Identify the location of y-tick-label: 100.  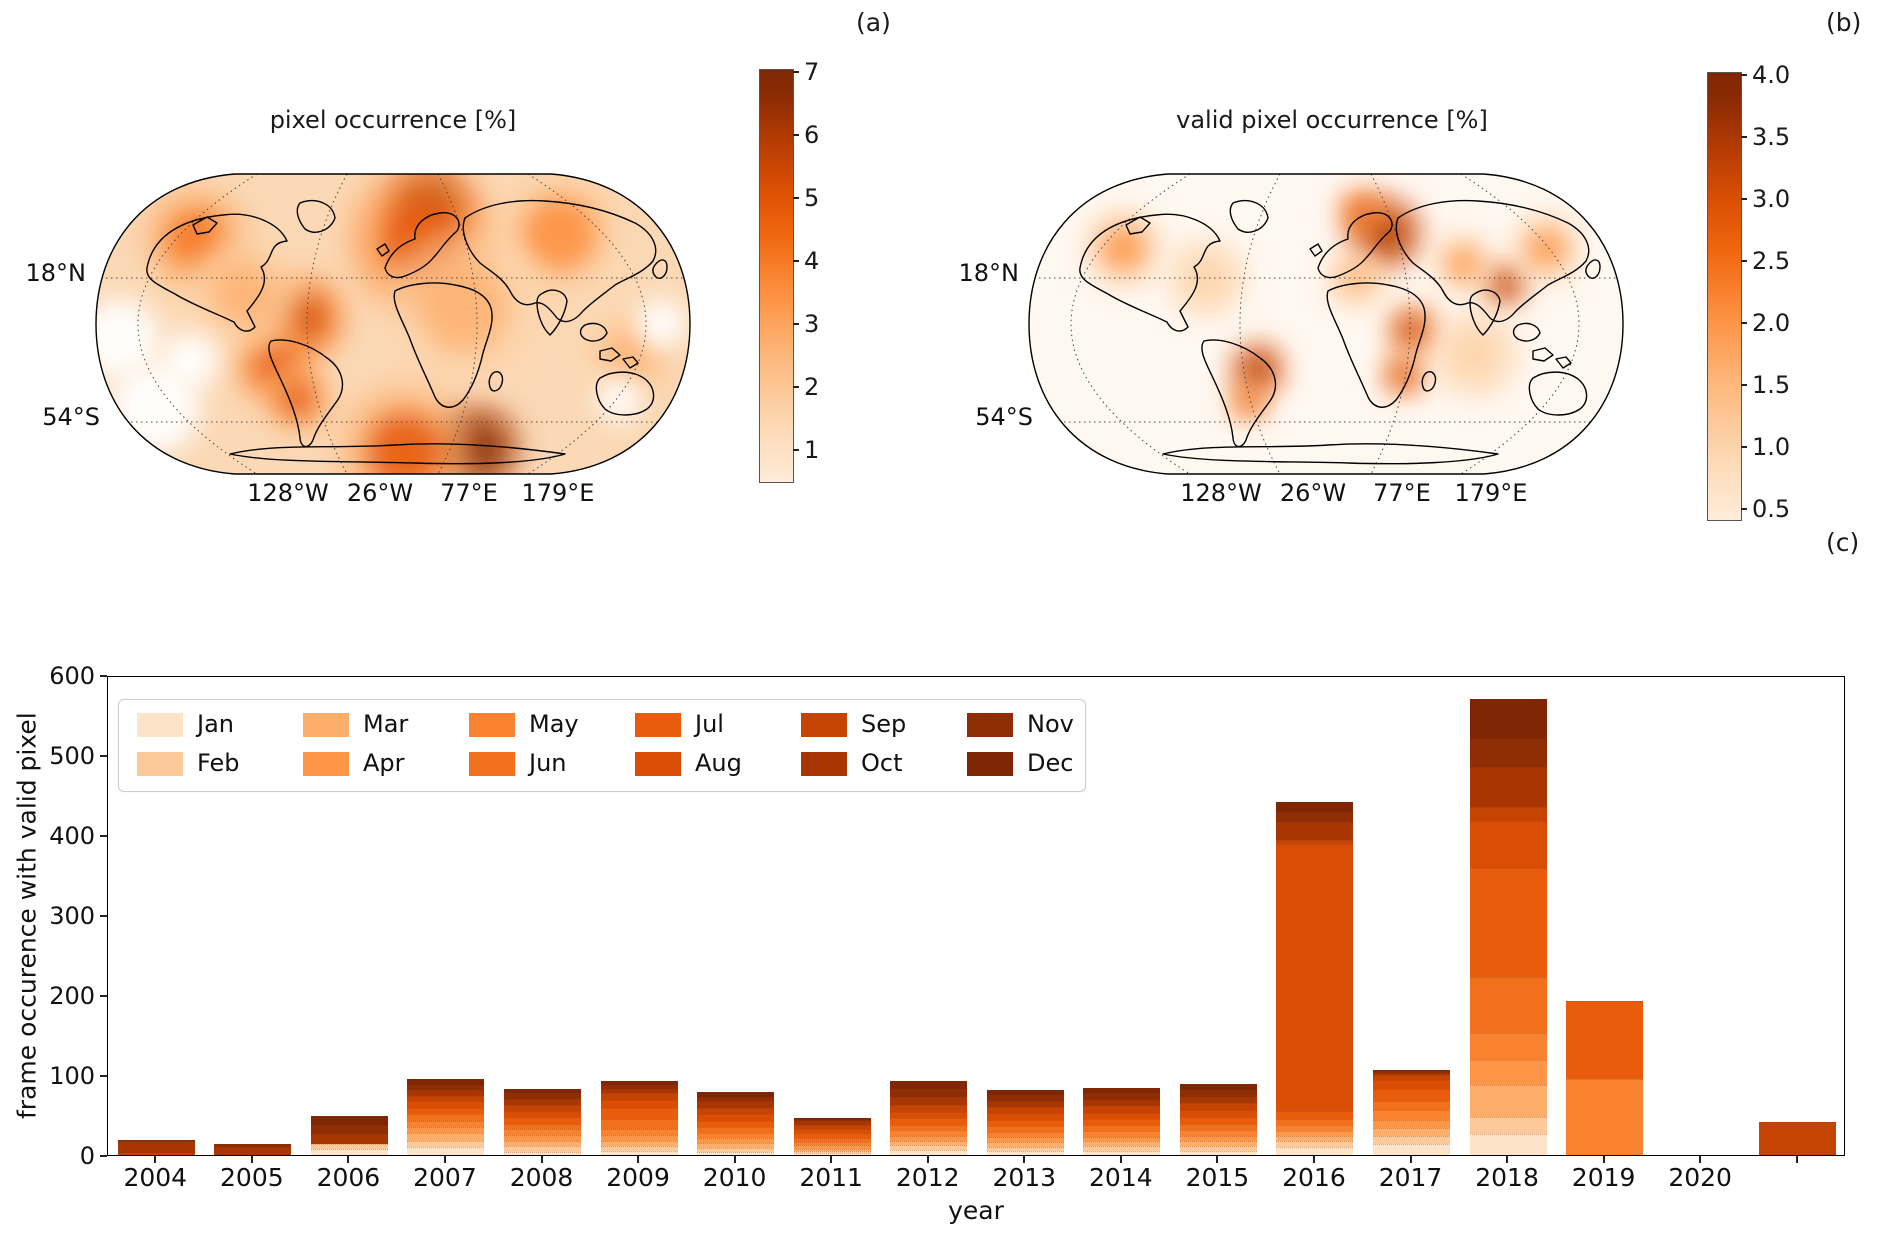
(72, 1076).